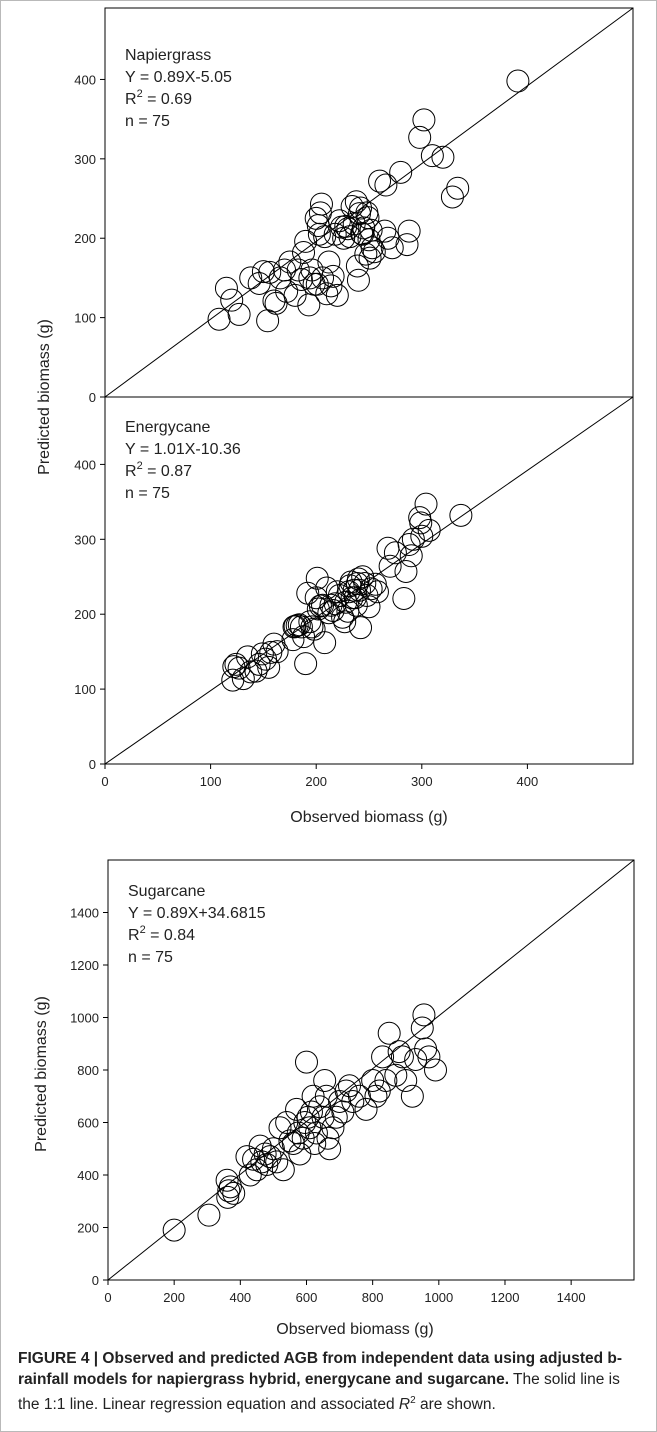  Describe the element at coordinates (240, 1297) in the screenshot. I see `x-tick-label: 400` at that location.